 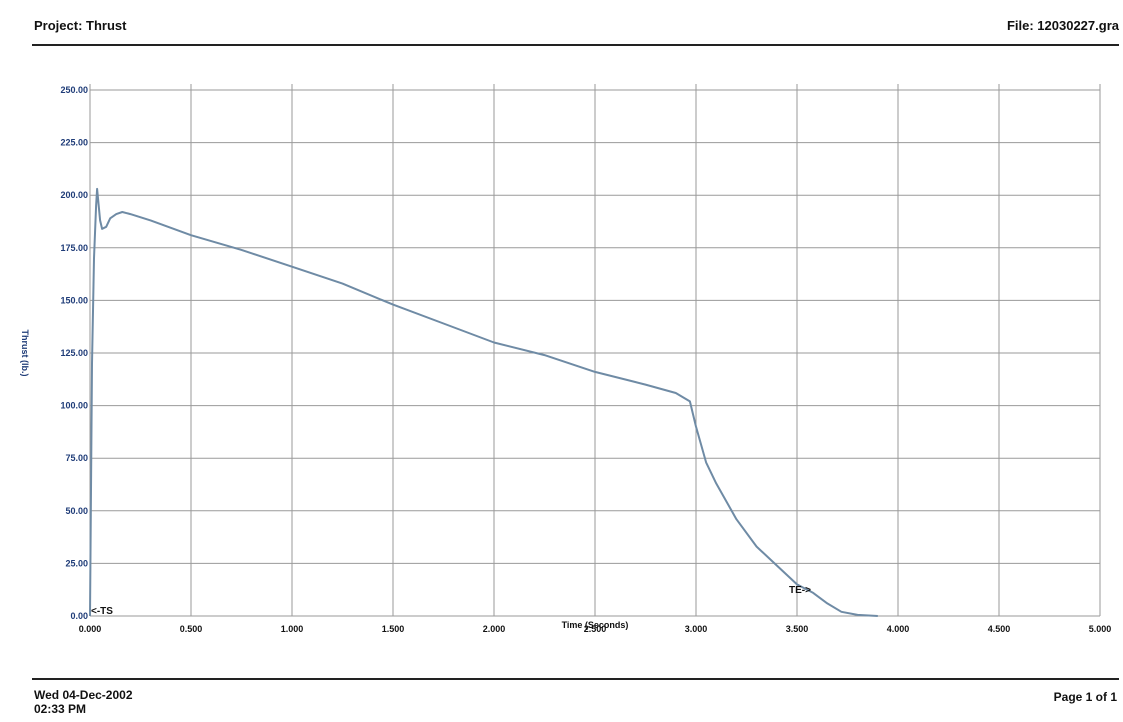 I want to click on annotation-te: TE->, so click(x=800, y=590).